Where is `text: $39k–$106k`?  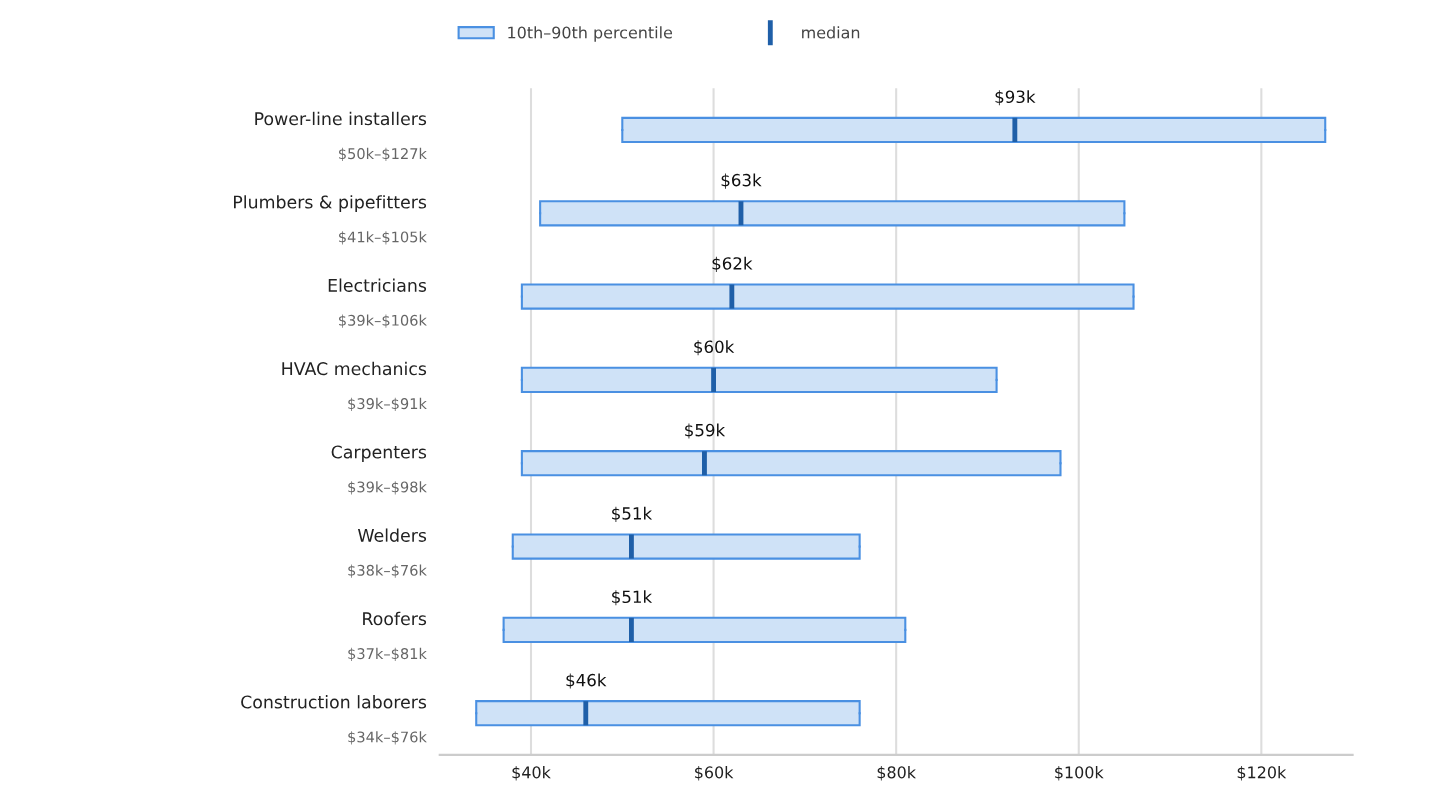
text: $39k–$106k is located at coordinates (383, 321).